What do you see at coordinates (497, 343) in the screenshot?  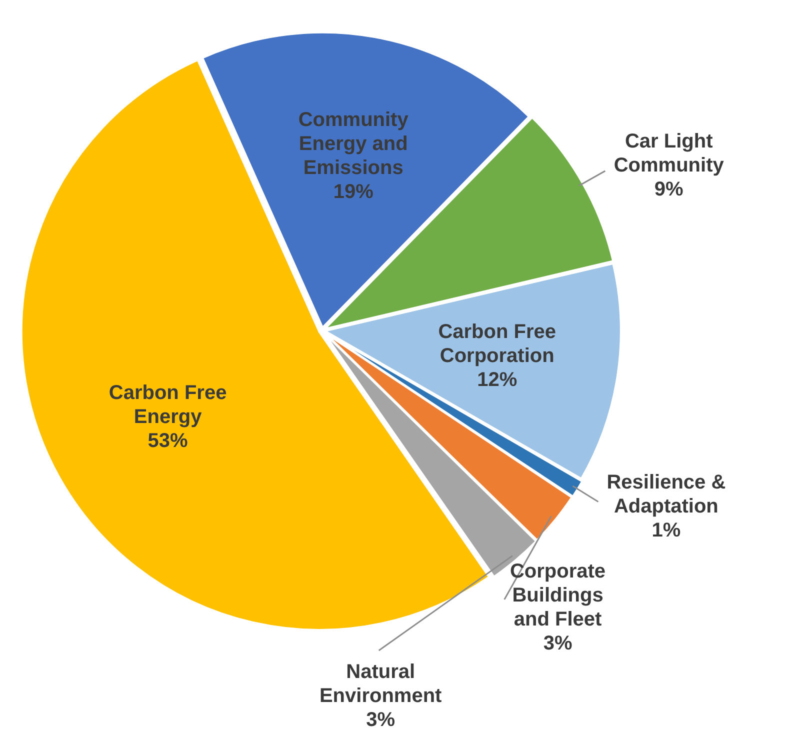 I see `slice-label: Carbon Free Corporation` at bounding box center [497, 343].